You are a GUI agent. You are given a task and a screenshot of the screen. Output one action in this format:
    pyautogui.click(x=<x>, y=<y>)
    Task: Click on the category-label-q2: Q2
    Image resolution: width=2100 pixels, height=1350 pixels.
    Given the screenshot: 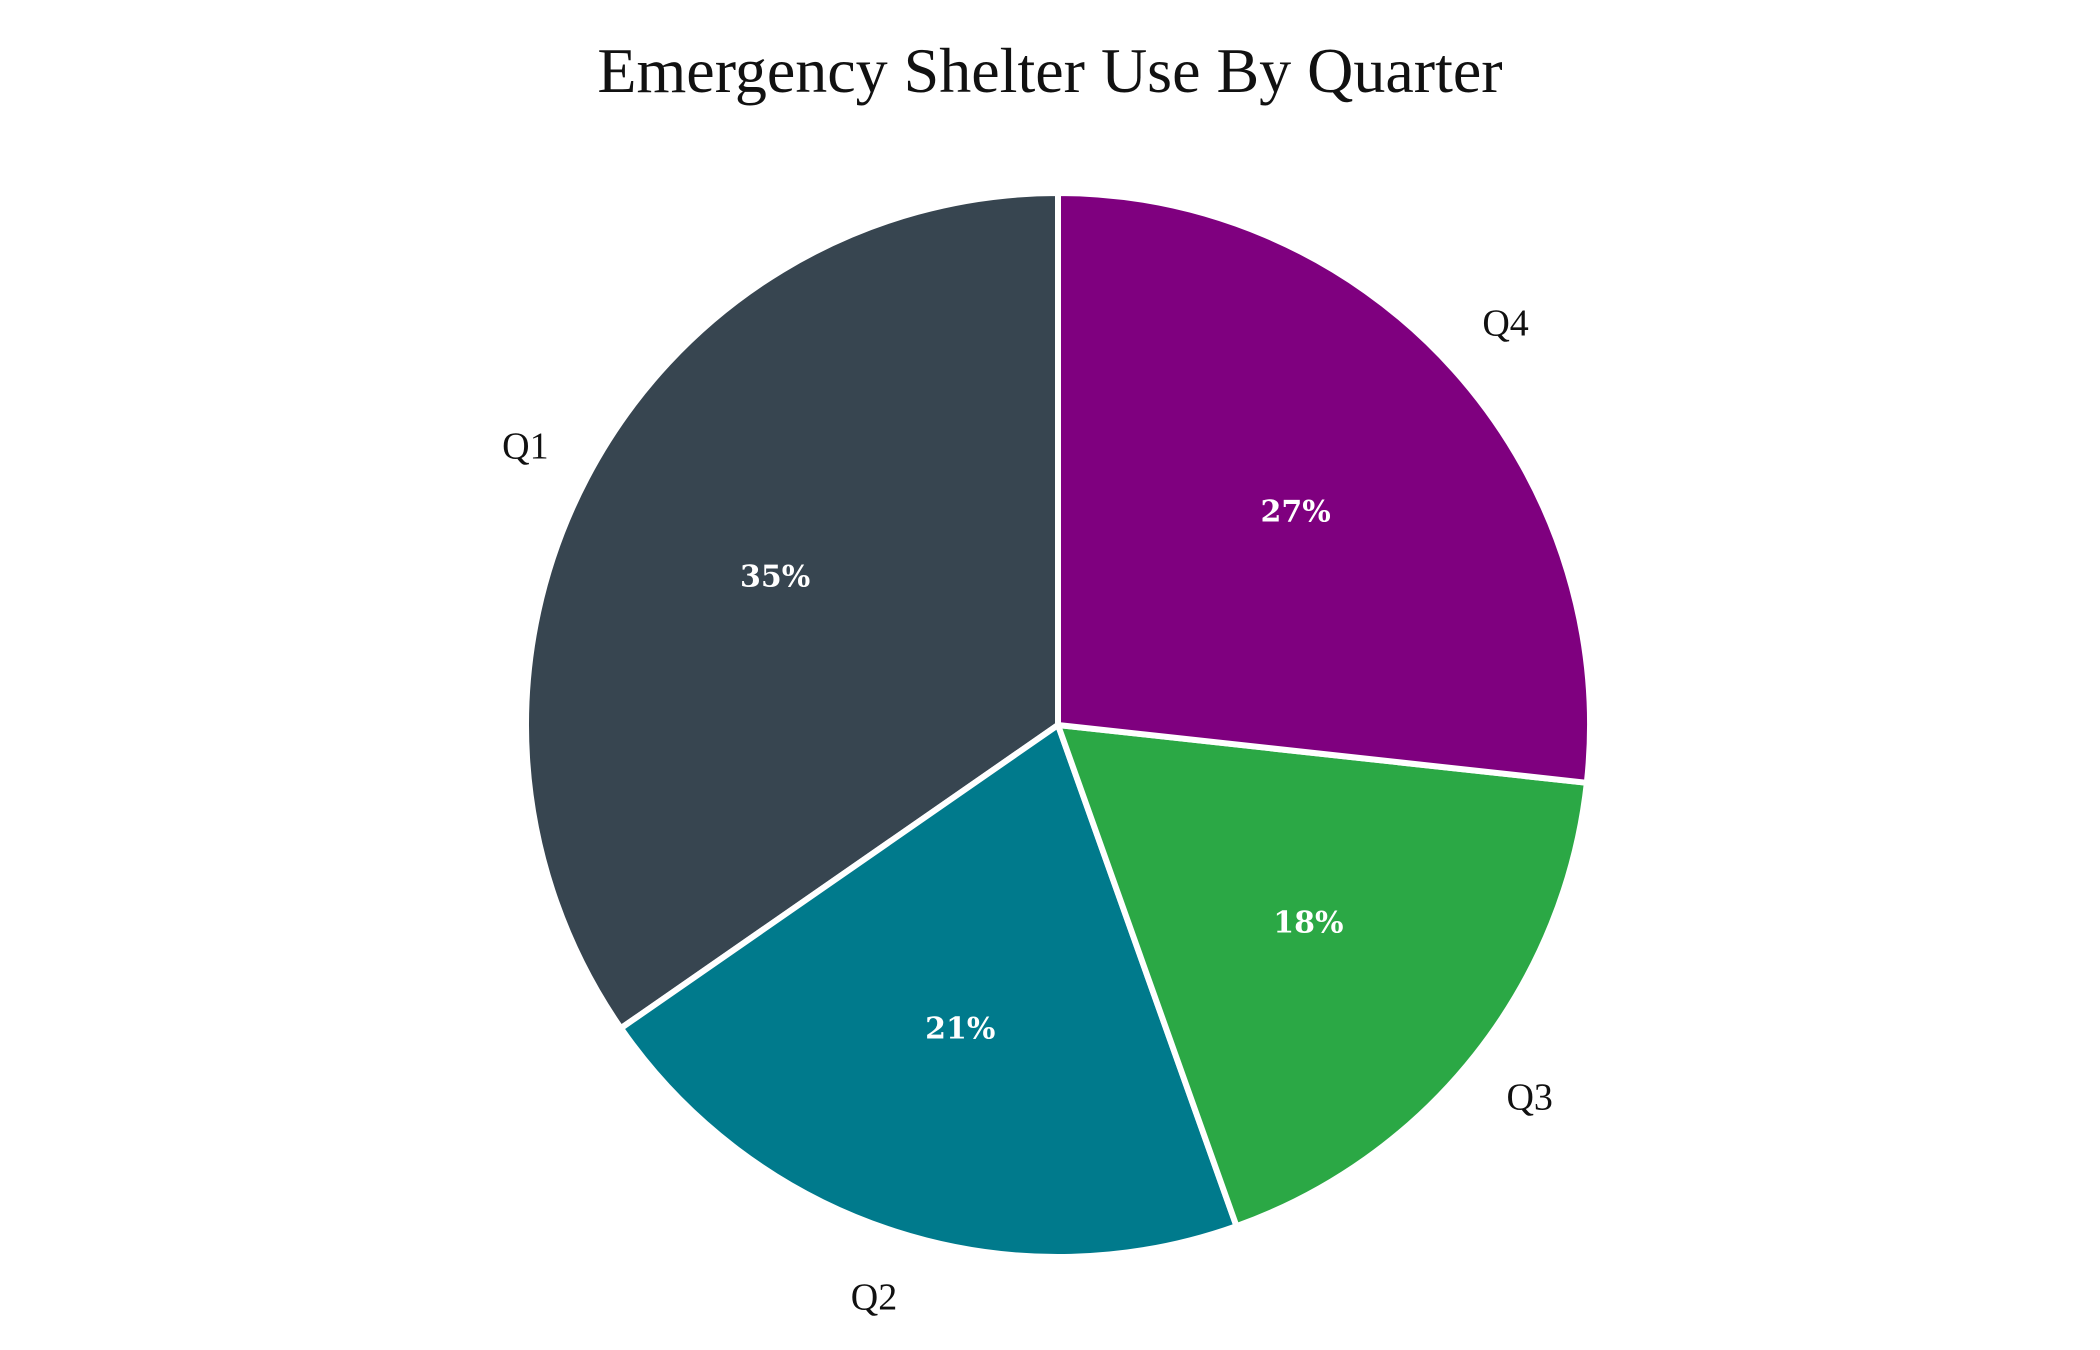 What is the action you would take?
    pyautogui.click(x=874, y=1297)
    